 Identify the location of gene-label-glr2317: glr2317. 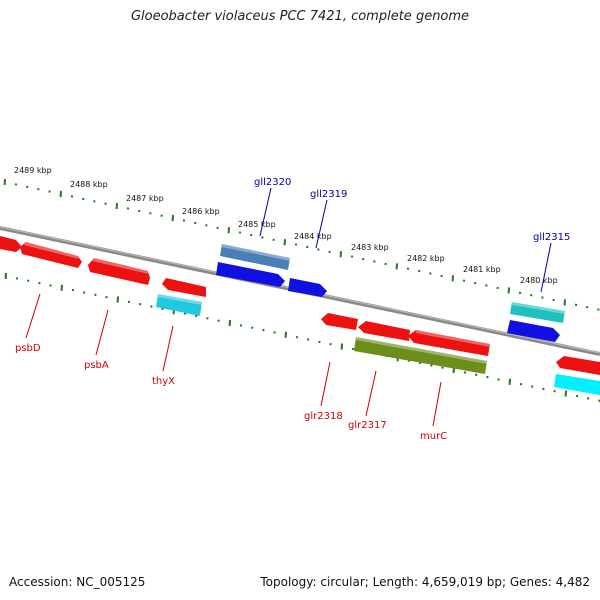
(367, 425).